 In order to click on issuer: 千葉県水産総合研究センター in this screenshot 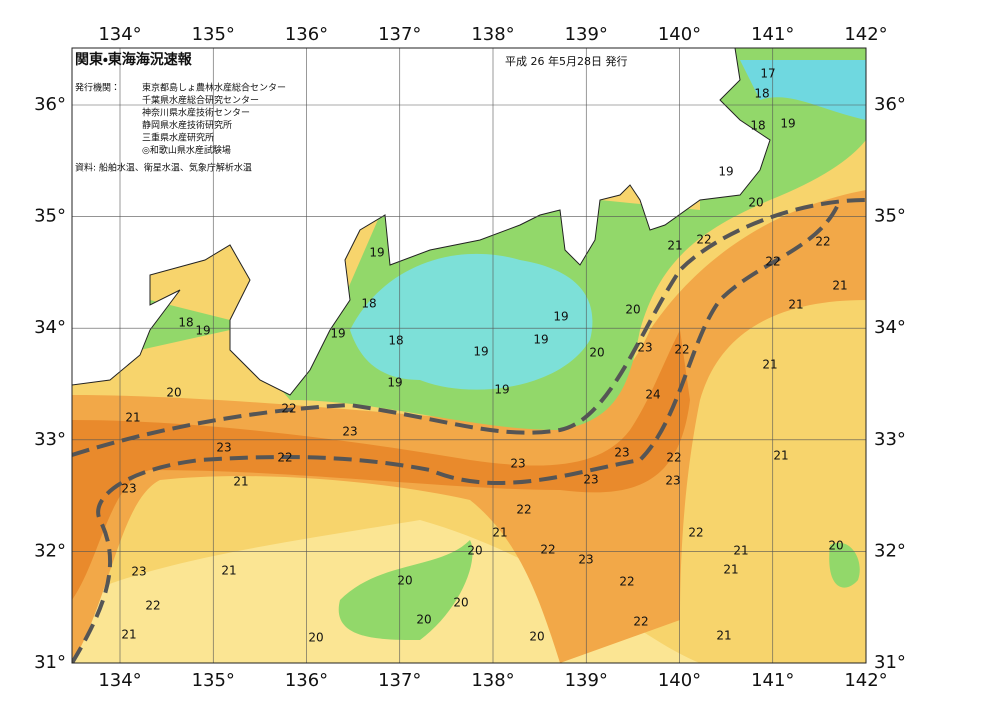, I will do `click(200, 100)`.